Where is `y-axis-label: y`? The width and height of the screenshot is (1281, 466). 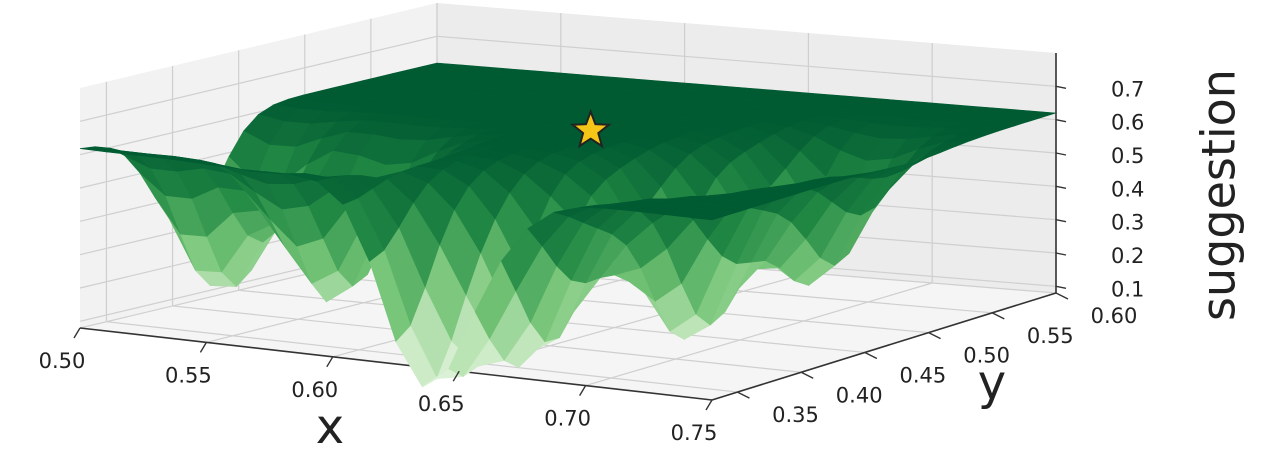 y-axis-label: y is located at coordinates (992, 383).